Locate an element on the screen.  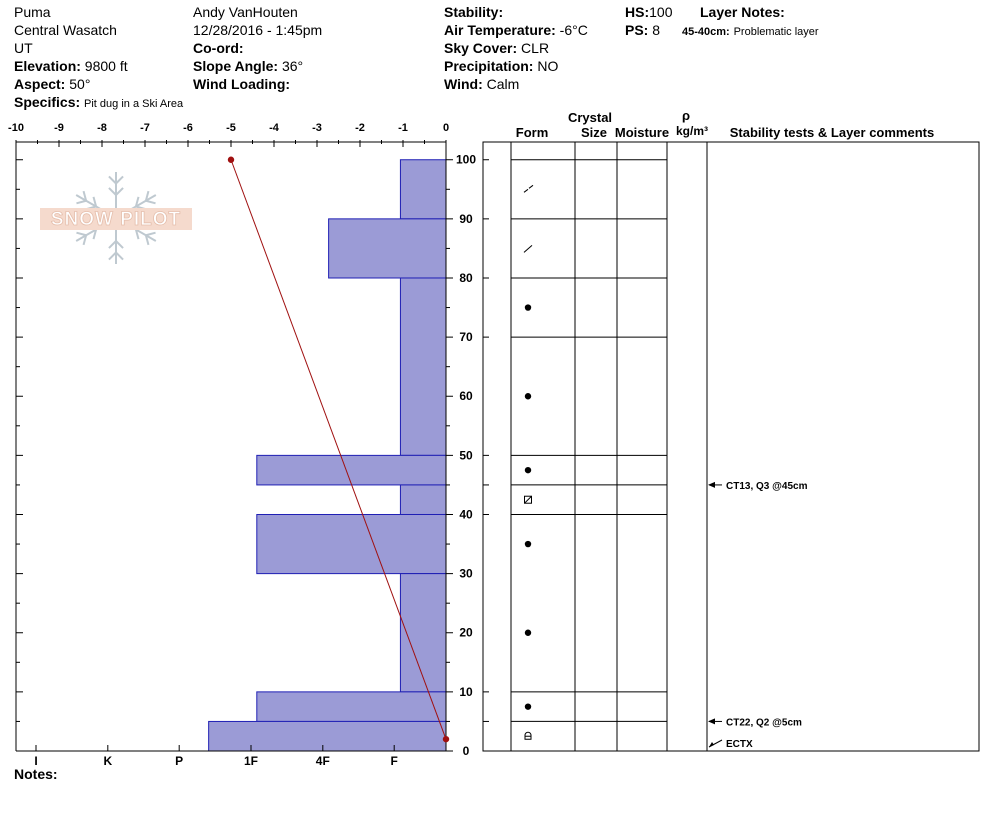
elevation-field: Elevation: 9800 ft is located at coordinates (71, 66).